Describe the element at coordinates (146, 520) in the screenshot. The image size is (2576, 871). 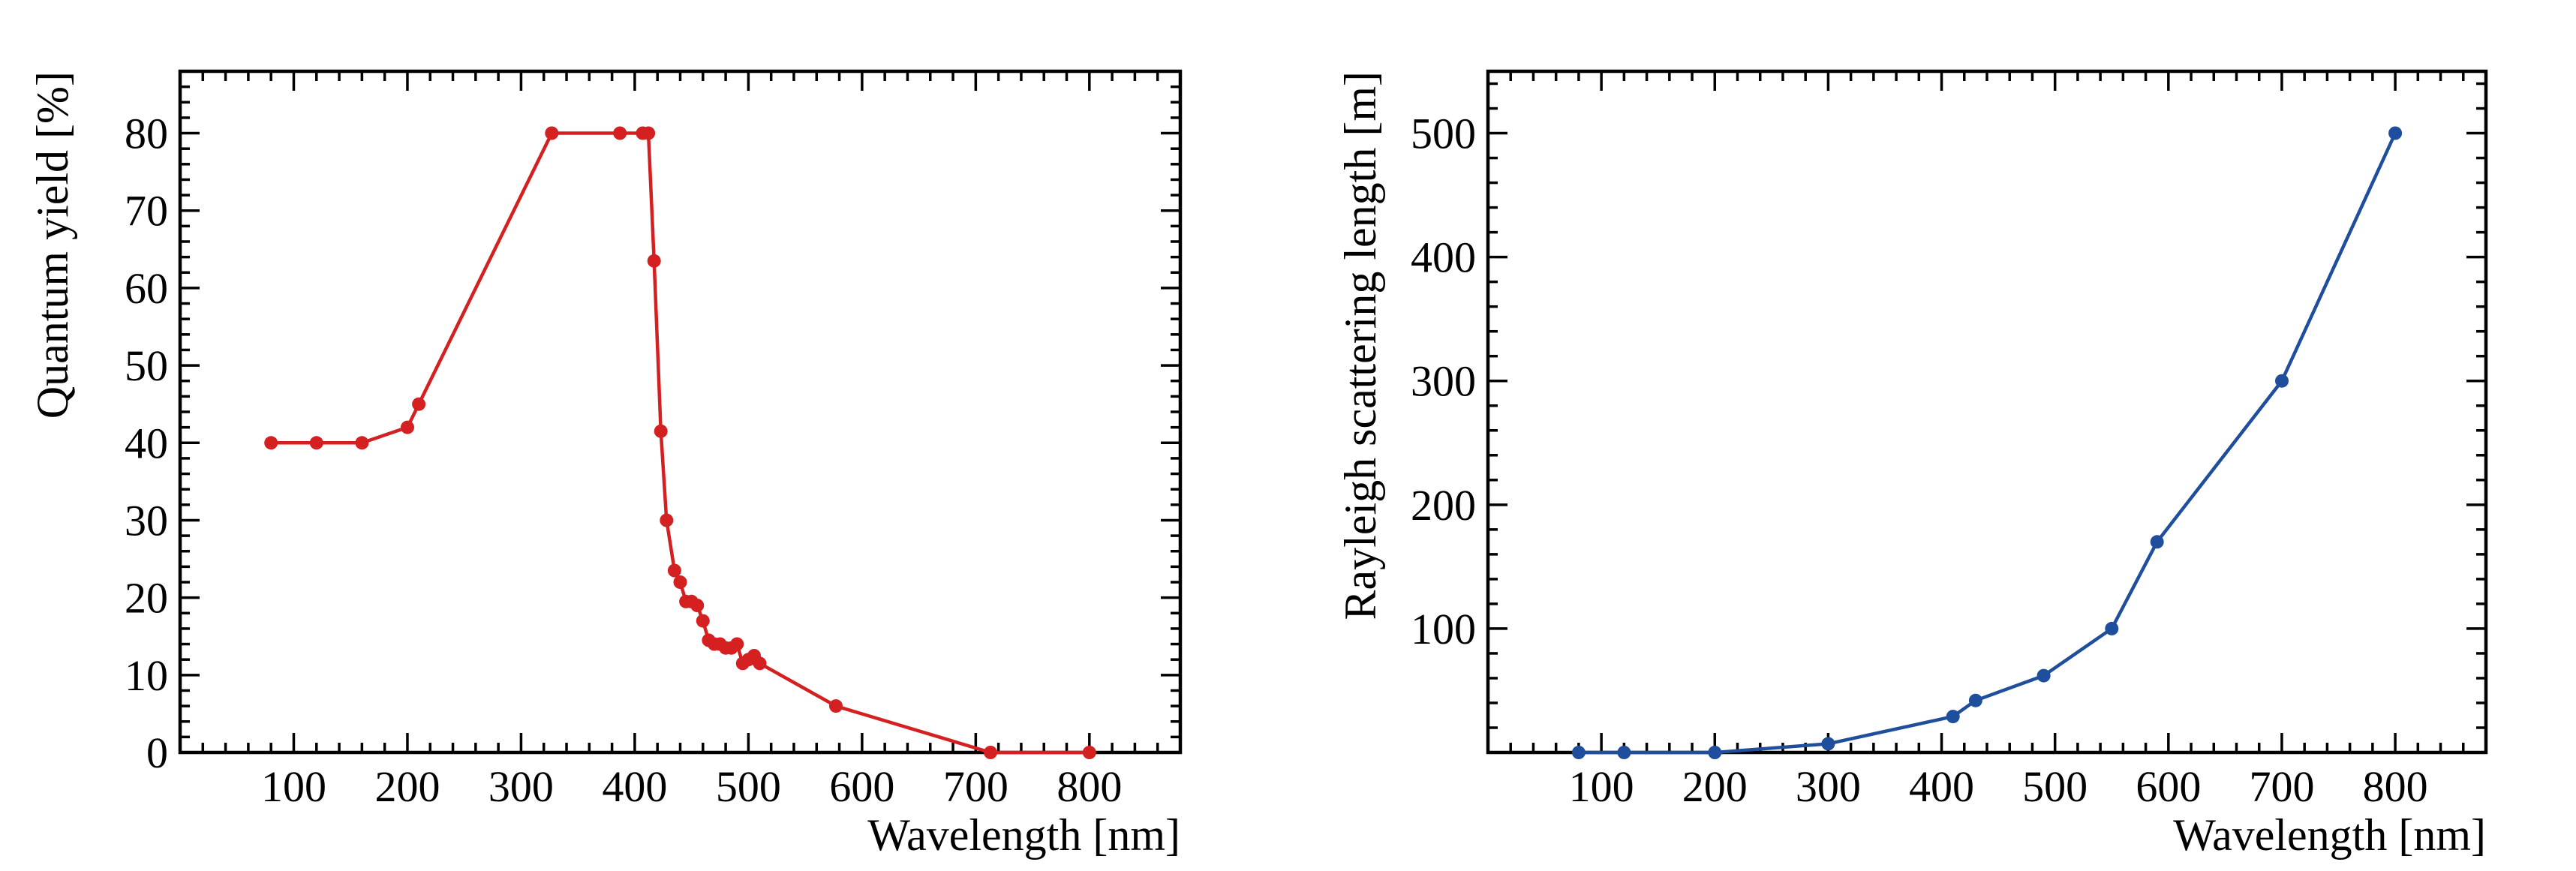
I see `y-tick-label: 30` at that location.